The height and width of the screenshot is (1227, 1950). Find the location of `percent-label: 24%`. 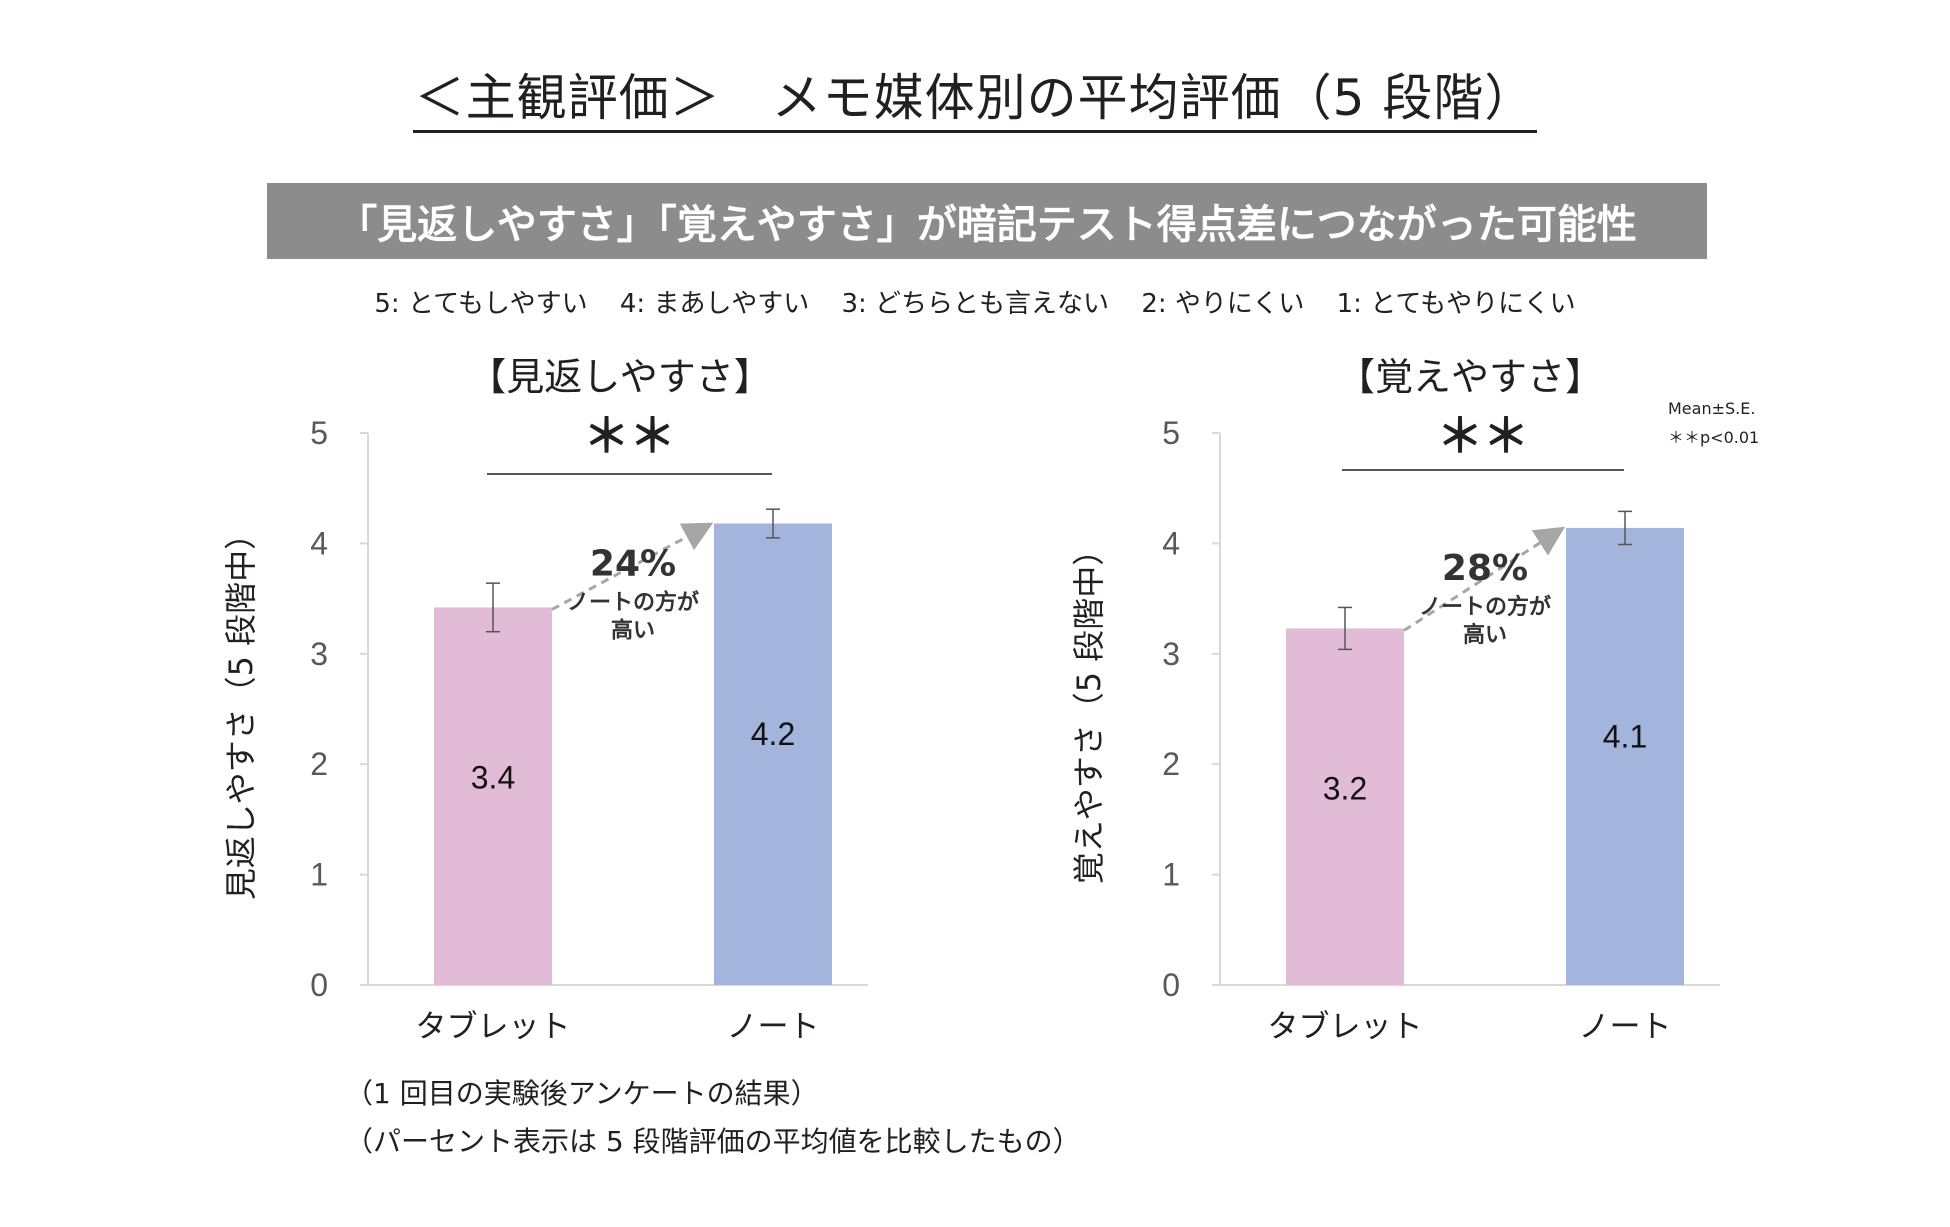

percent-label: 24% is located at coordinates (633, 564).